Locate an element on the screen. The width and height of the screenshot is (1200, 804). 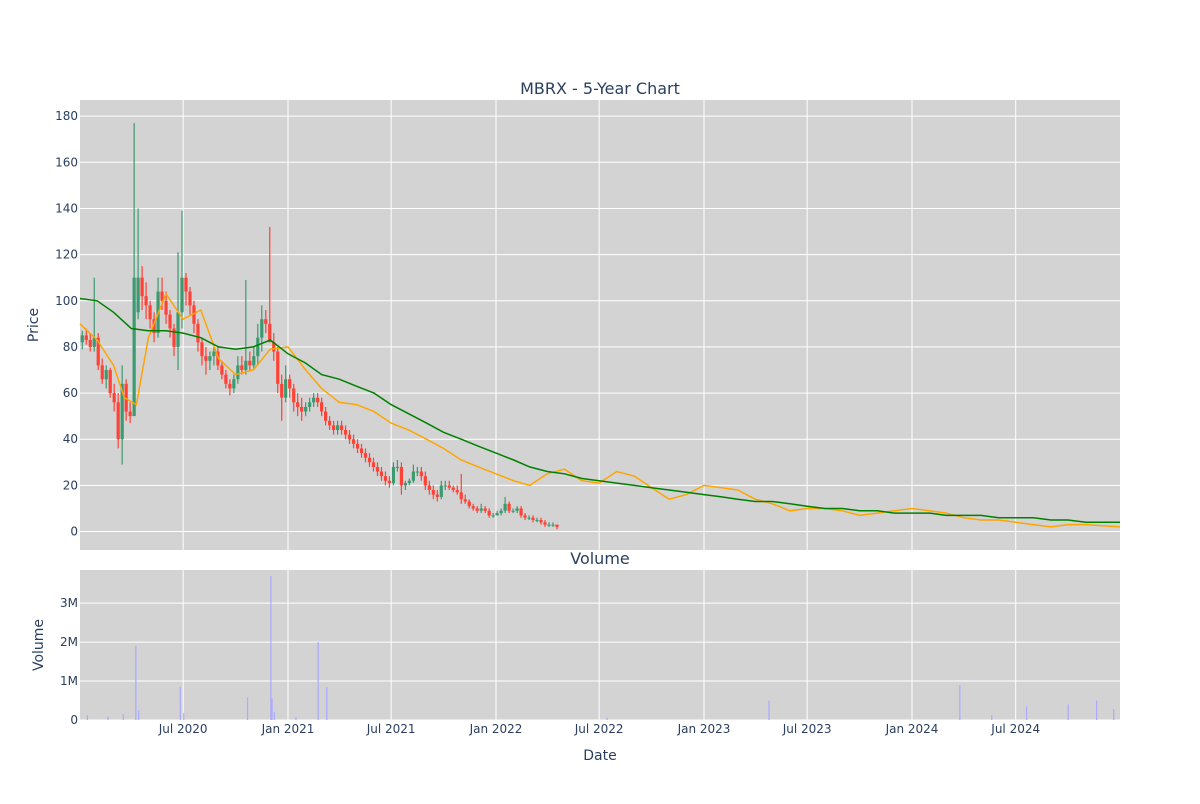
x-tick-label: Jul 2024 is located at coordinates (1015, 729).